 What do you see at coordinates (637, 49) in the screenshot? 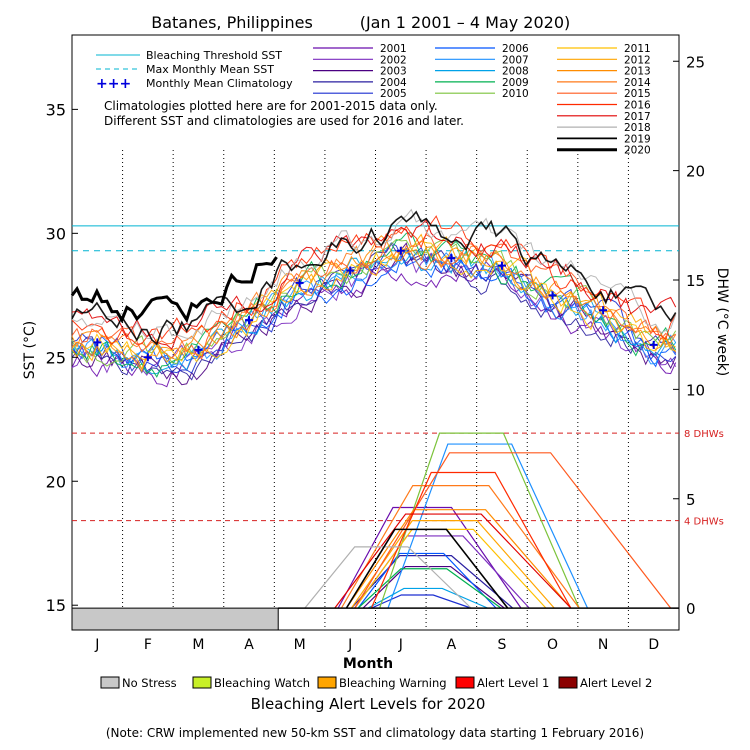
I see `year-legend-label: 2011` at bounding box center [637, 49].